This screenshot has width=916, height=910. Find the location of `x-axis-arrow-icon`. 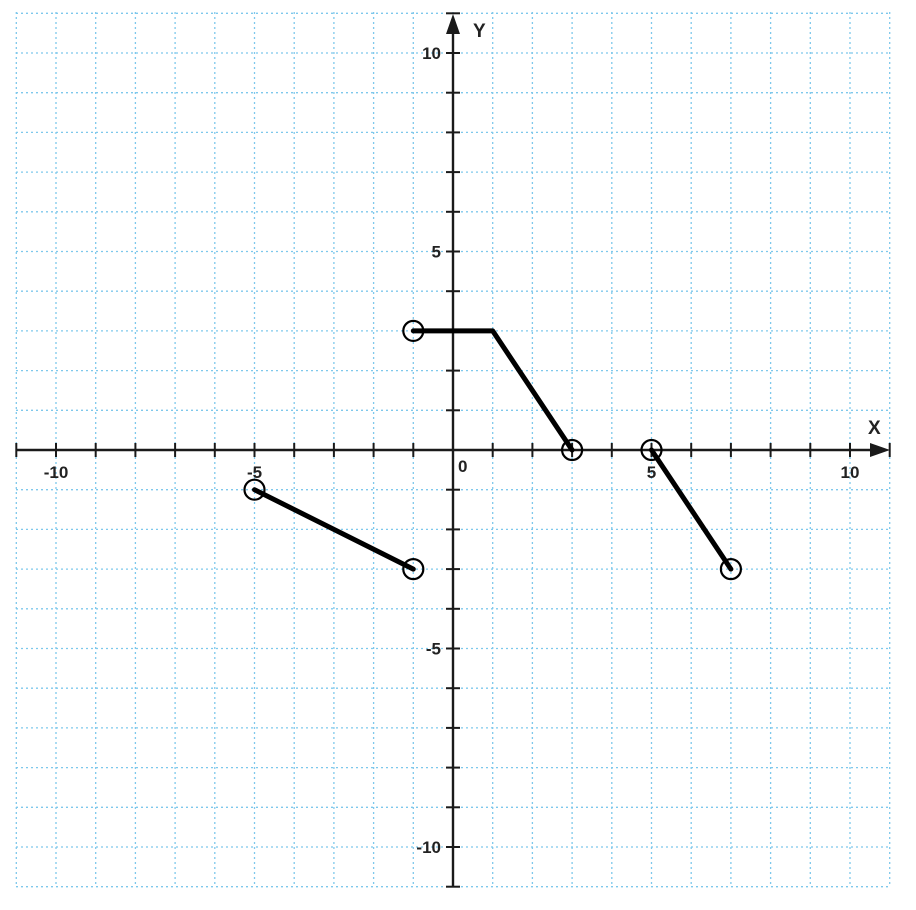

x-axis-arrow-icon is located at coordinates (880, 450).